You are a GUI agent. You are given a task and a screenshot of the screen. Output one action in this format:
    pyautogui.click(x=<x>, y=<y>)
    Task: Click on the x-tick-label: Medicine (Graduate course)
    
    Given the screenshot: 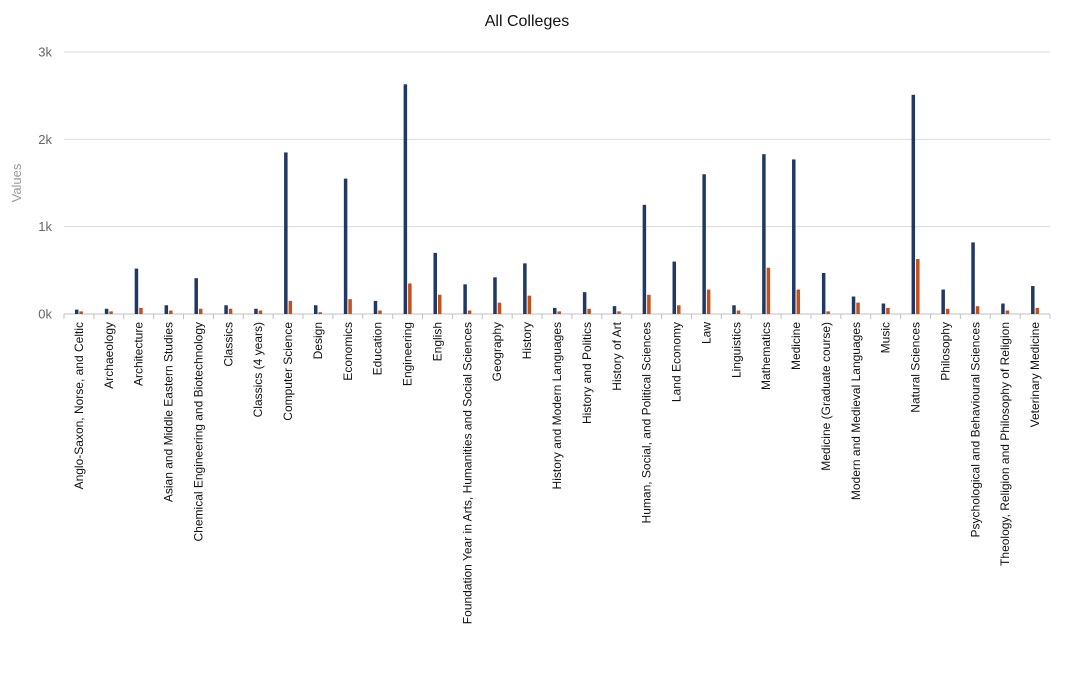 What is the action you would take?
    pyautogui.click(x=826, y=396)
    